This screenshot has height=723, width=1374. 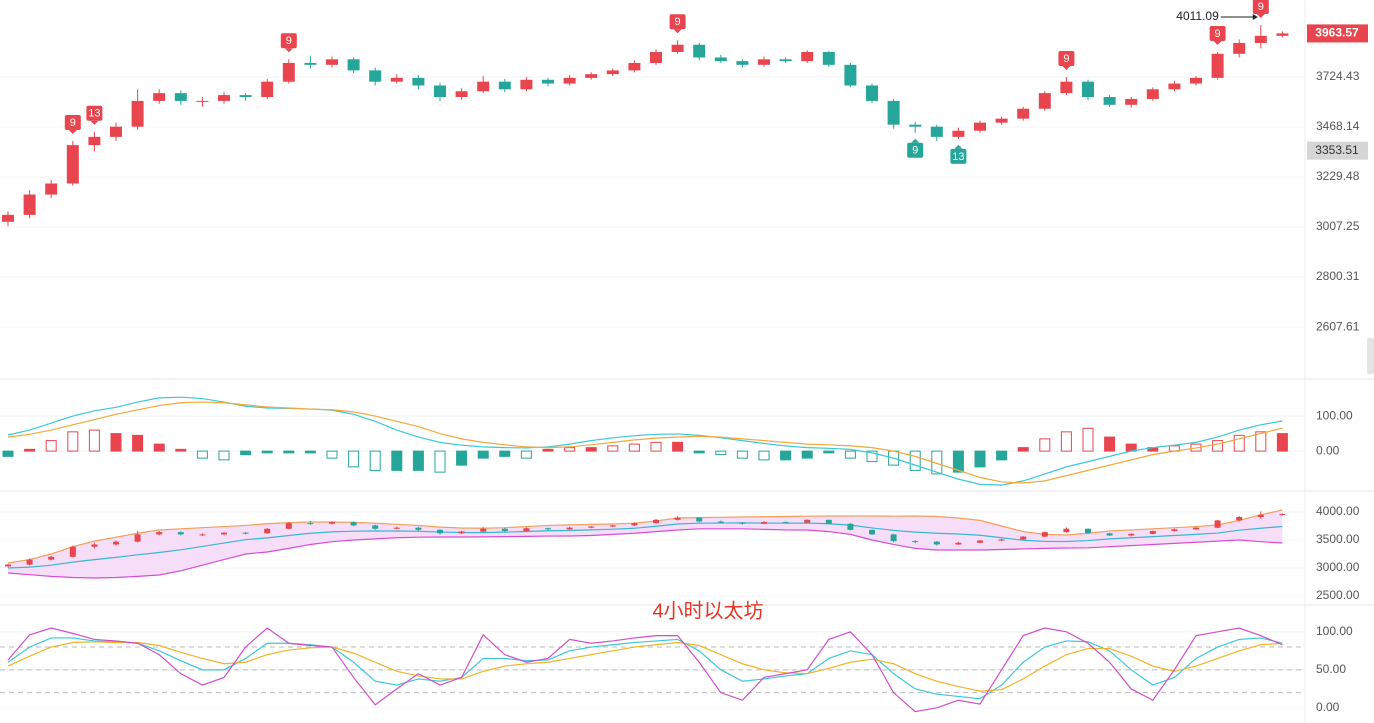 I want to click on y-tick-label: 4000.00, so click(x=1338, y=511).